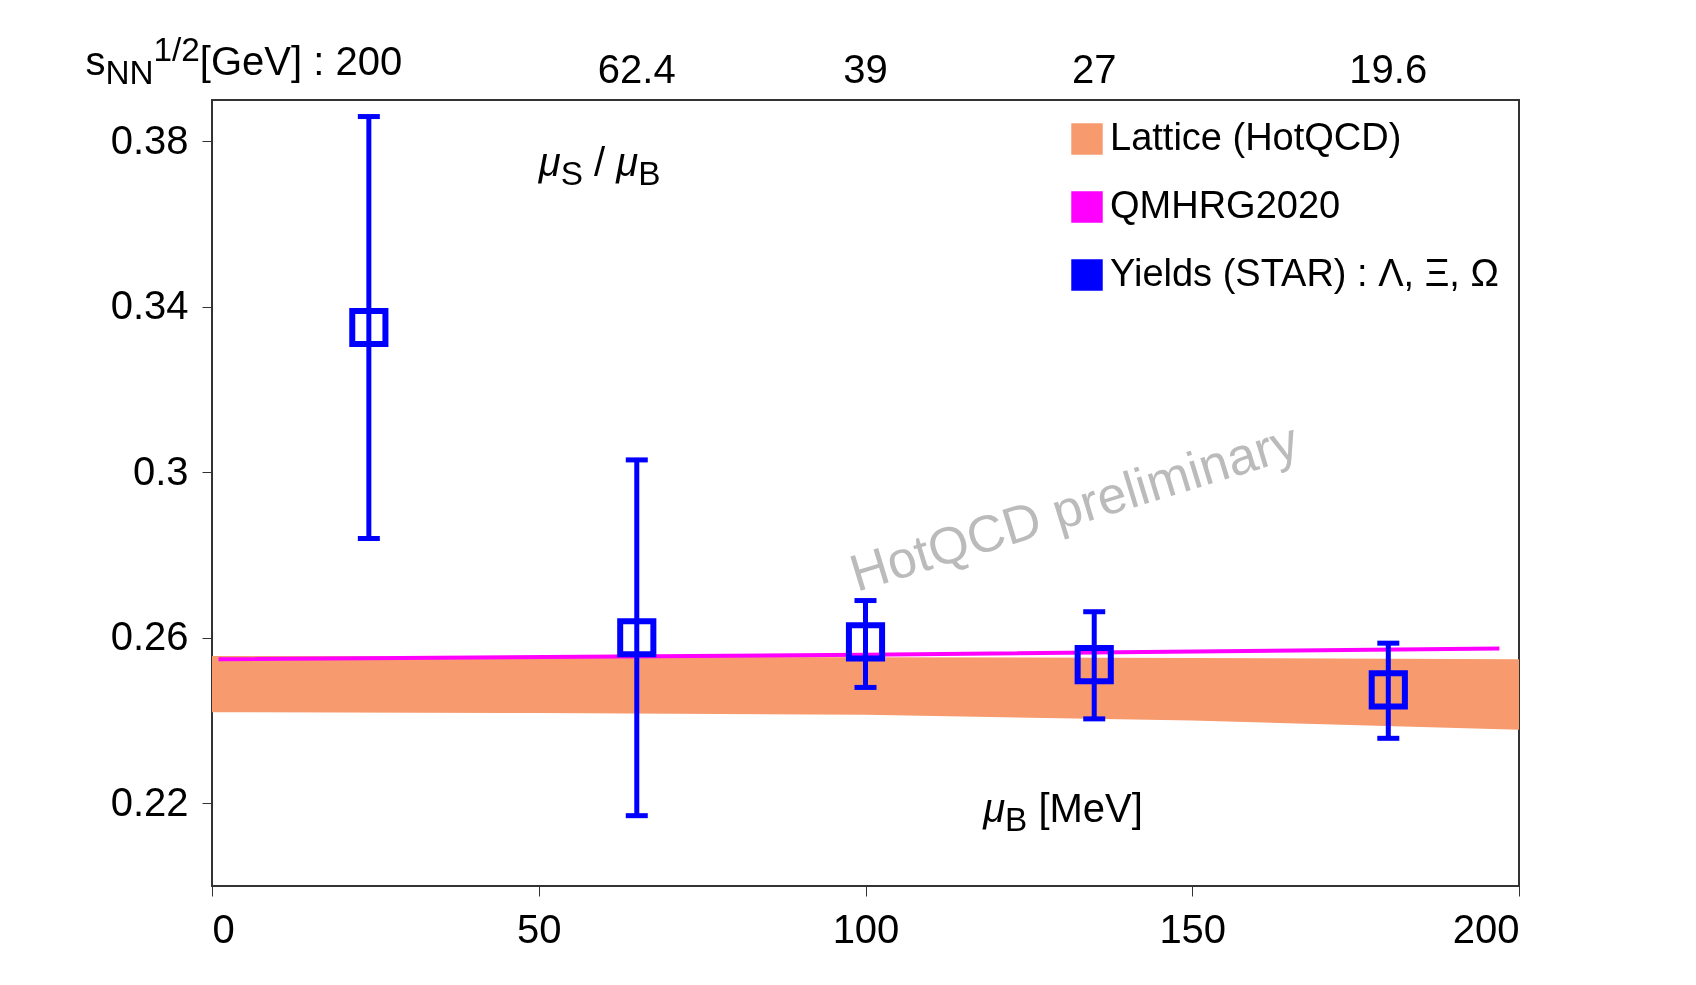  What do you see at coordinates (1225, 205) in the screenshot?
I see `legend-label: QMHRG2020` at bounding box center [1225, 205].